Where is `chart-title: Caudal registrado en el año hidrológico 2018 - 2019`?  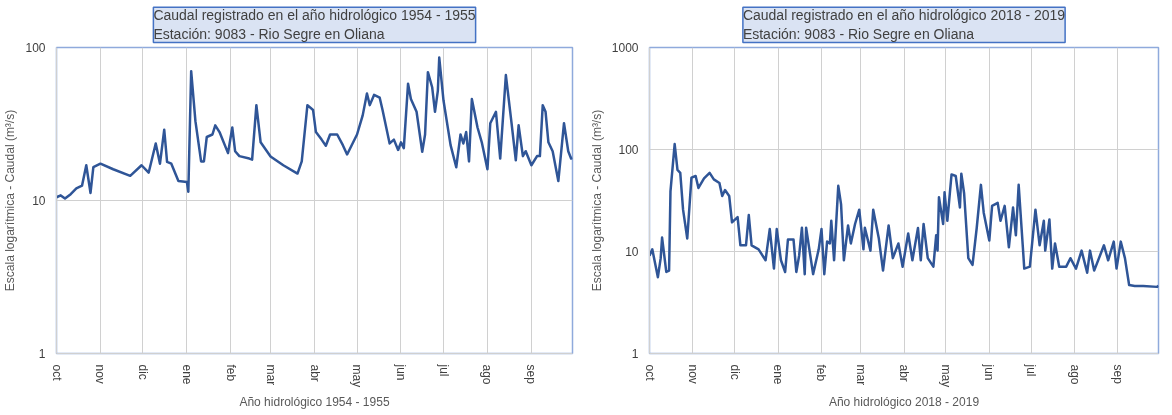 chart-title: Caudal registrado en el año hidrológico 2018 - 2019 is located at coordinates (904, 15).